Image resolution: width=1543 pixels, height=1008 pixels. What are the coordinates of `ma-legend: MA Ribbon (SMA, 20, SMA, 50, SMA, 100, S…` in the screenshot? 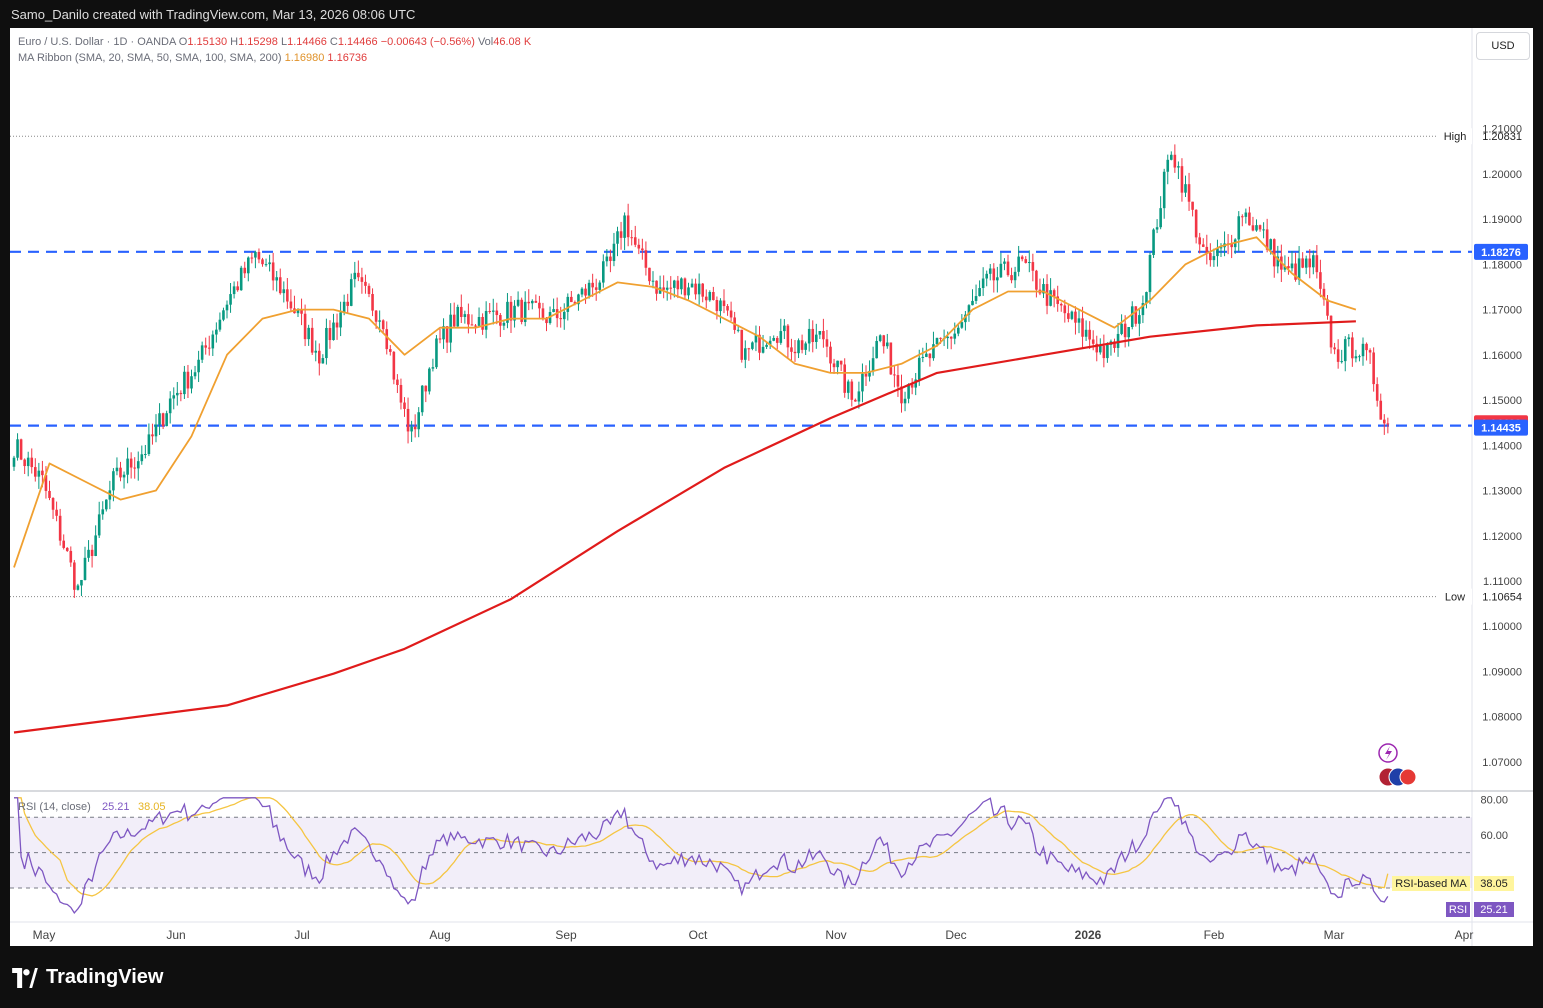 It's located at (192, 58).